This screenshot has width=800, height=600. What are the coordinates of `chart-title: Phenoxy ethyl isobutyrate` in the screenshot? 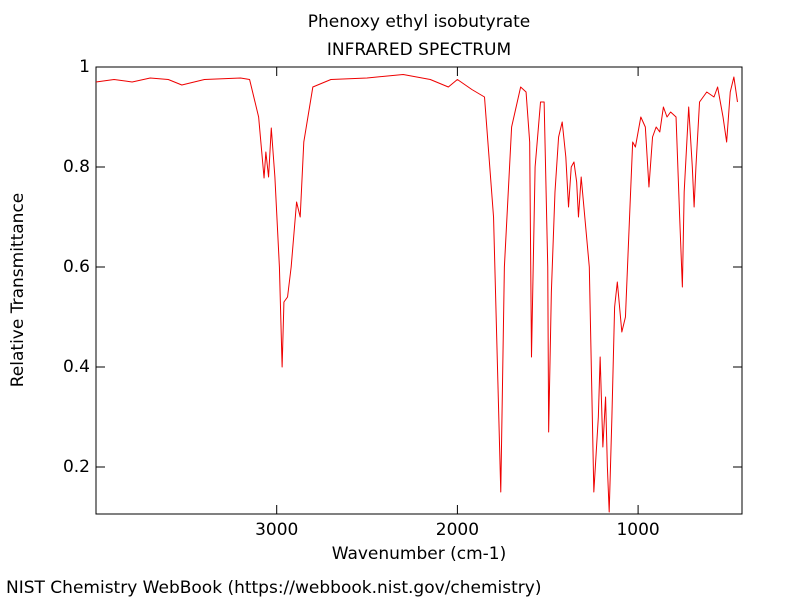 It's located at (419, 22).